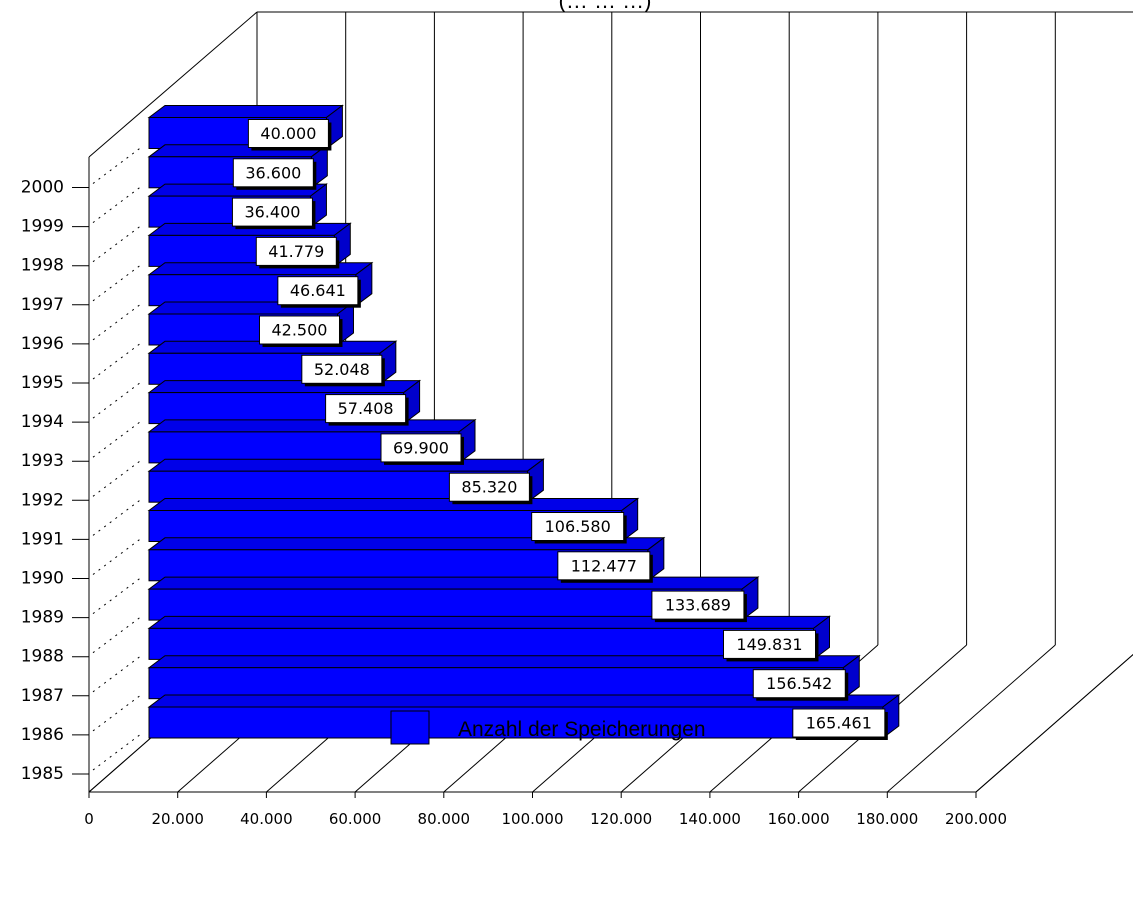 The image size is (1133, 909). What do you see at coordinates (89, 819) in the screenshot?
I see `x-tick-label: 0` at bounding box center [89, 819].